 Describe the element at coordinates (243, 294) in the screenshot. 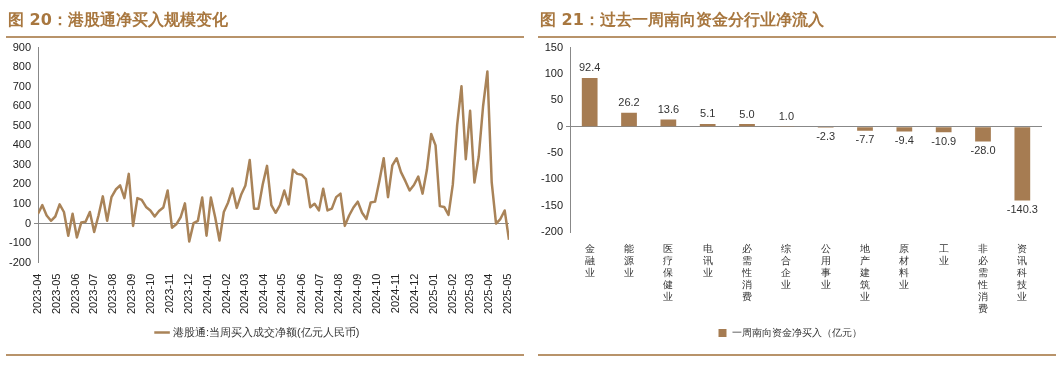

I see `x-tick-label: 2024-03` at that location.